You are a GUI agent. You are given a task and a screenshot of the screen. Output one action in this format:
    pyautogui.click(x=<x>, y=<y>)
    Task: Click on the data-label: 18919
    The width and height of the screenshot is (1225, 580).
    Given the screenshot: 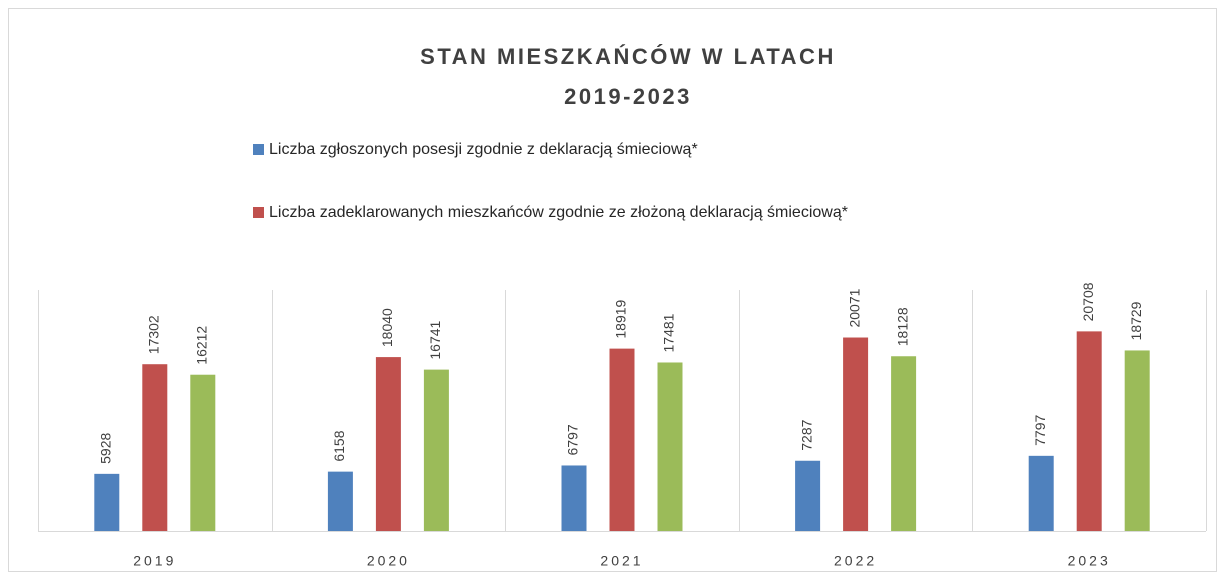 What is the action you would take?
    pyautogui.click(x=621, y=318)
    